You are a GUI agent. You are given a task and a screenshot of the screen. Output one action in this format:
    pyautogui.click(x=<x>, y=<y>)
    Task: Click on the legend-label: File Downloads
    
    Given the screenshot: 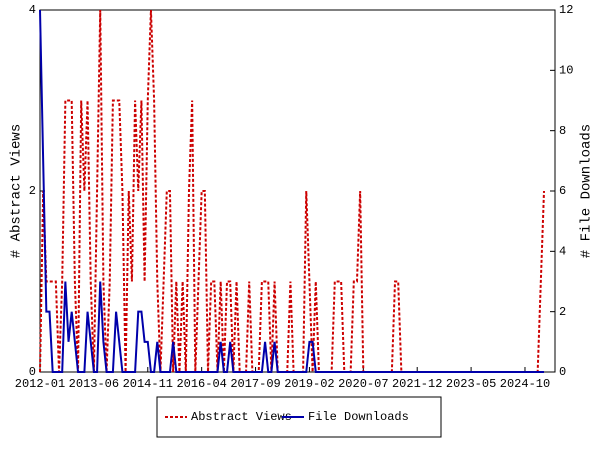 What is the action you would take?
    pyautogui.click(x=358, y=417)
    